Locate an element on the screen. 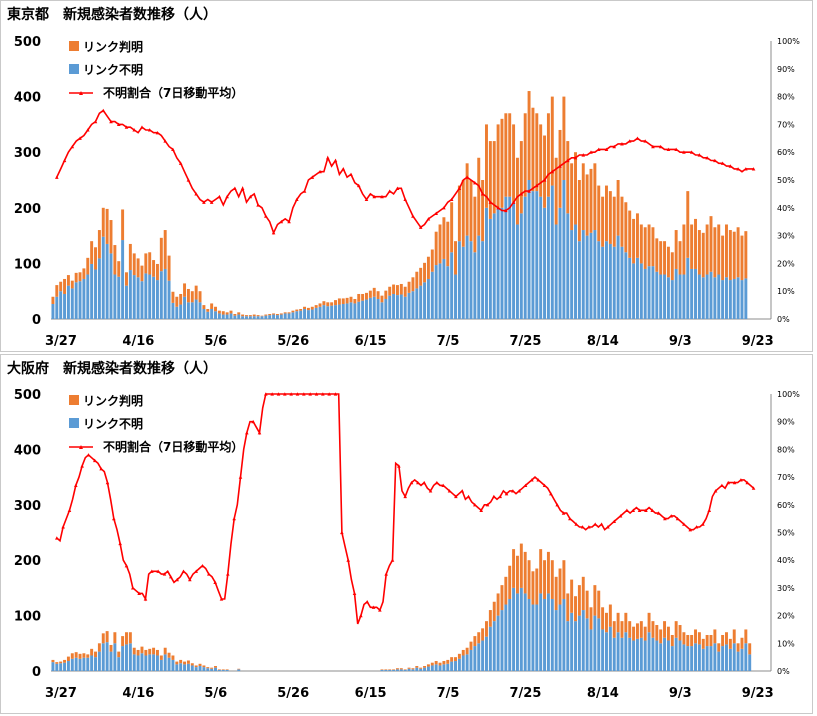  y-tick-label: 500 is located at coordinates (27, 42).